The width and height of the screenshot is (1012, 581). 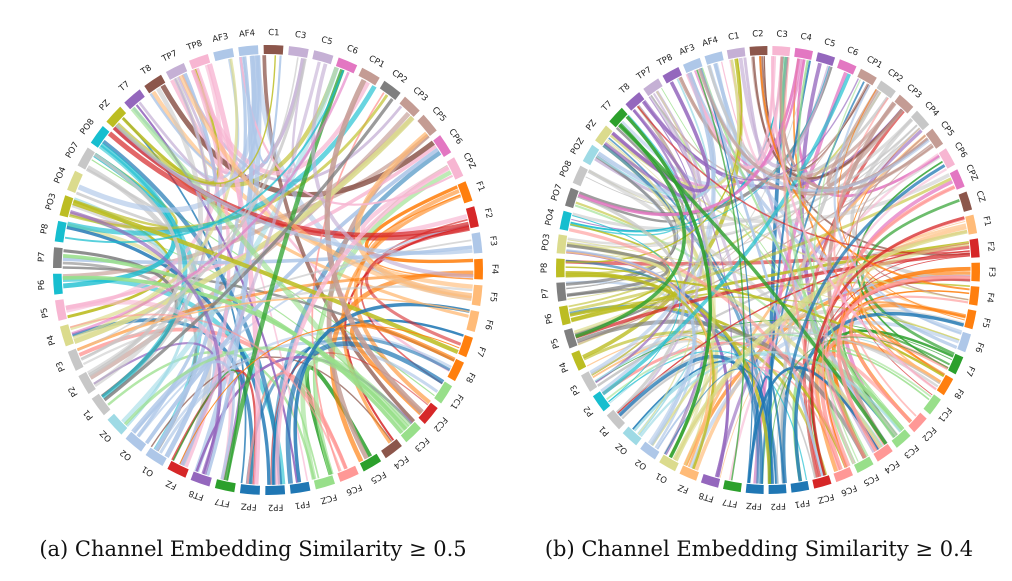 I want to click on channel-arc-fc6, so click(x=348, y=473).